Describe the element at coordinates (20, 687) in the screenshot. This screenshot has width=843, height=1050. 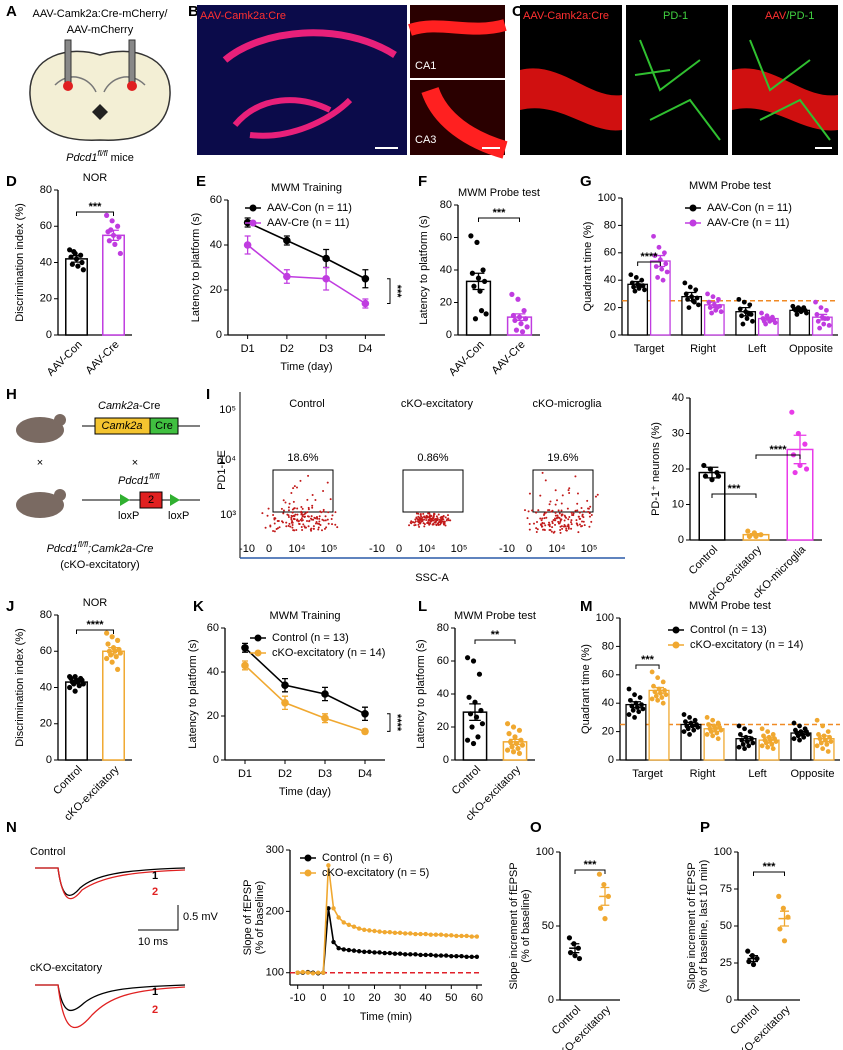
I see `y-axis-label: Discrimination index (%)` at that location.